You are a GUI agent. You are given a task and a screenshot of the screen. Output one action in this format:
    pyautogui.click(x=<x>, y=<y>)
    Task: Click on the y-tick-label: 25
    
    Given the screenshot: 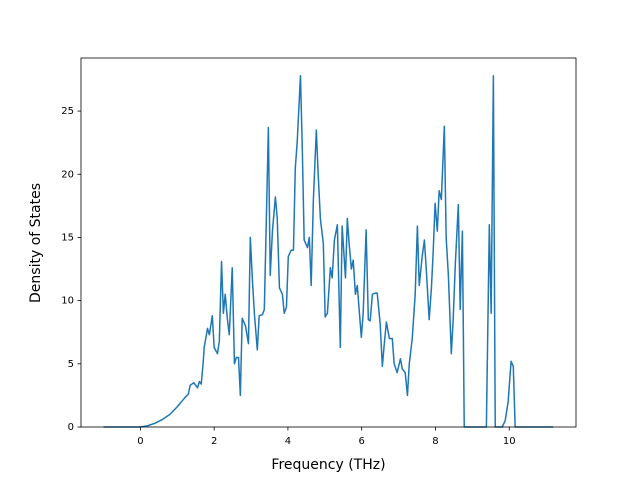 What is the action you would take?
    pyautogui.click(x=67, y=111)
    